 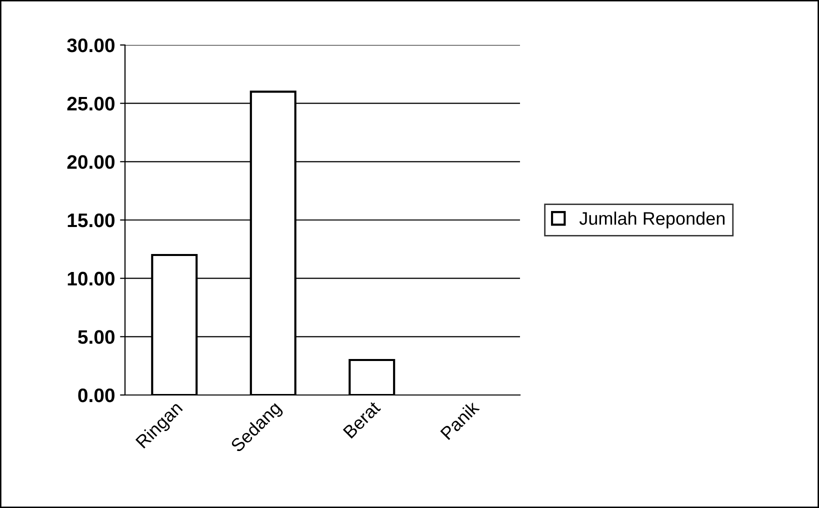 What do you see at coordinates (96, 395) in the screenshot?
I see `y-tick-label: 0.00` at bounding box center [96, 395].